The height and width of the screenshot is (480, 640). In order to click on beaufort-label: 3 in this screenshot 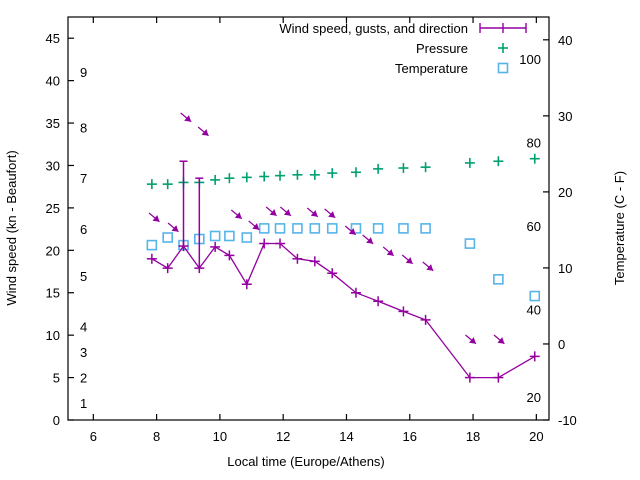, I will do `click(83, 352)`.